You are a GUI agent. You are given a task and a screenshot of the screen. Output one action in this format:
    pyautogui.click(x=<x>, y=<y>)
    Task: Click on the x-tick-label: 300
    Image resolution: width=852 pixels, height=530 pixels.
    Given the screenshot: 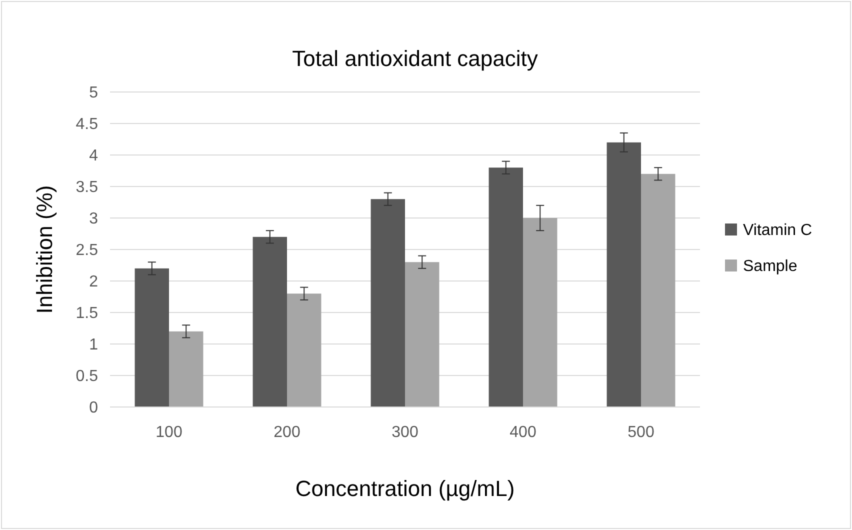 What is the action you would take?
    pyautogui.click(x=405, y=432)
    